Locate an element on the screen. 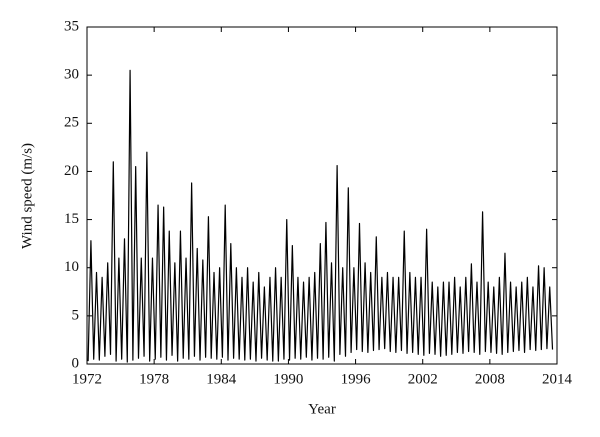  x-tick-label: 1978 is located at coordinates (154, 379).